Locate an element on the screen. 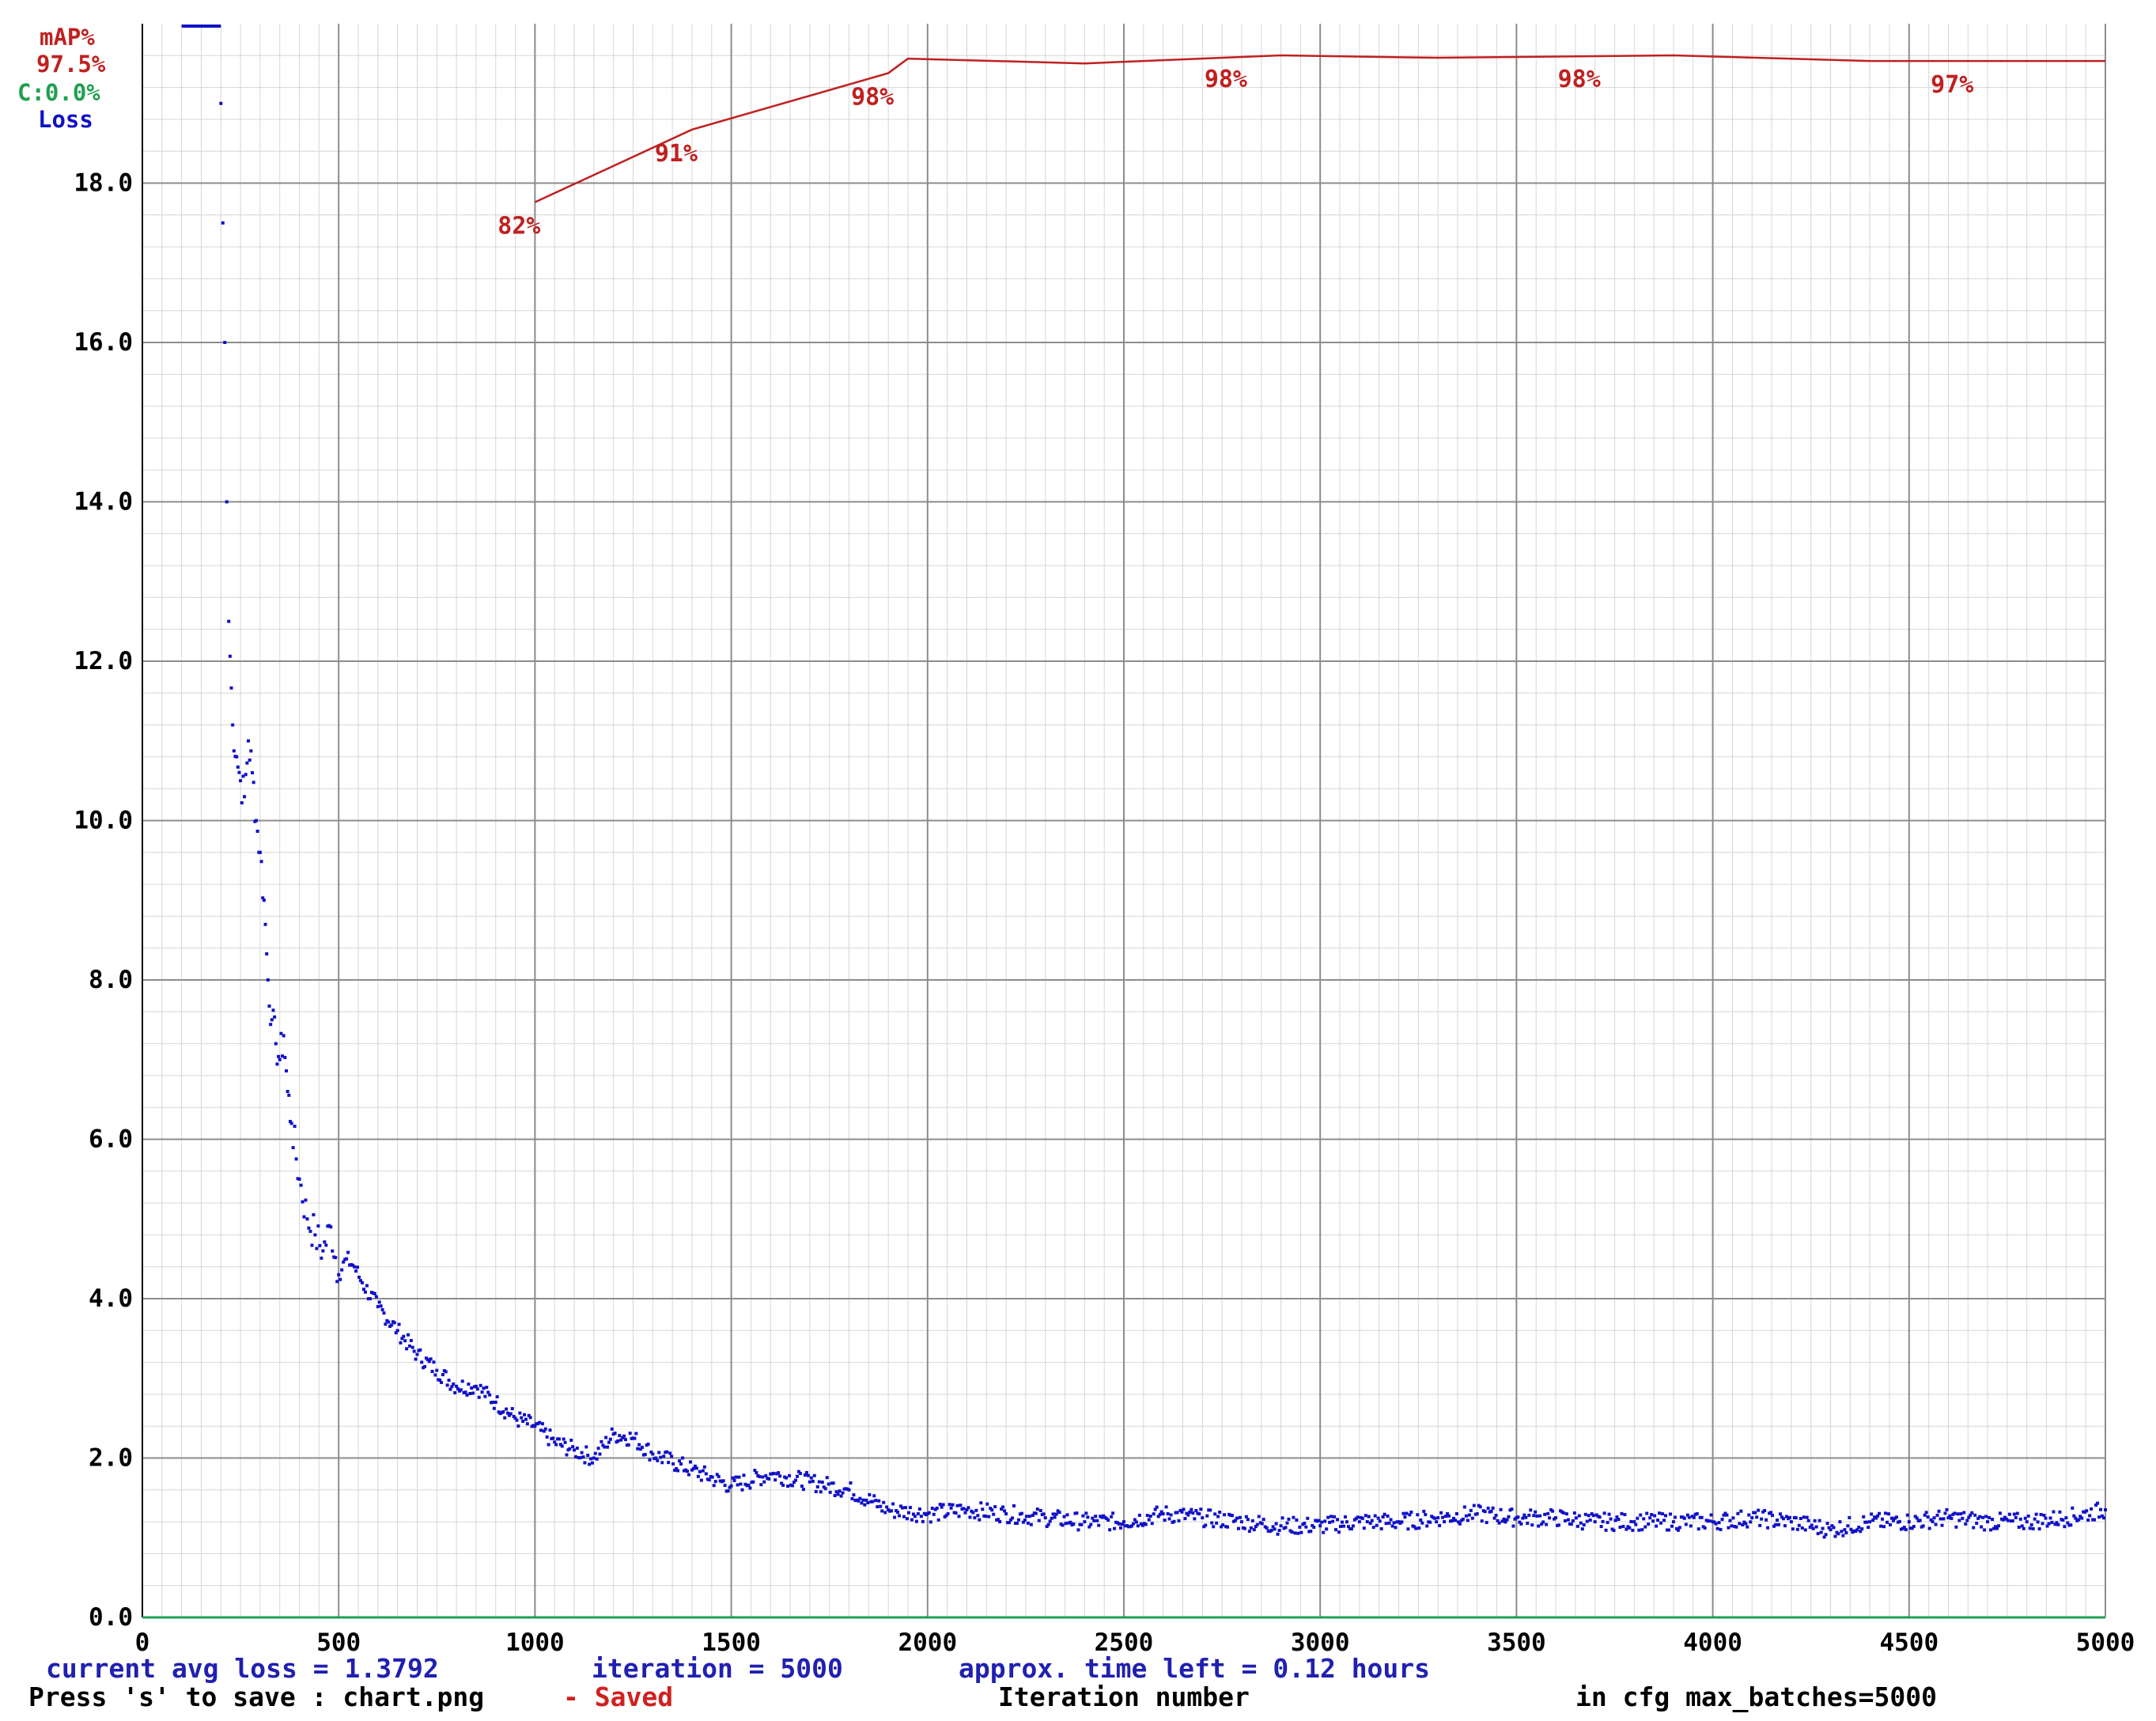  x-tick-label: 3500 is located at coordinates (1516, 1642).